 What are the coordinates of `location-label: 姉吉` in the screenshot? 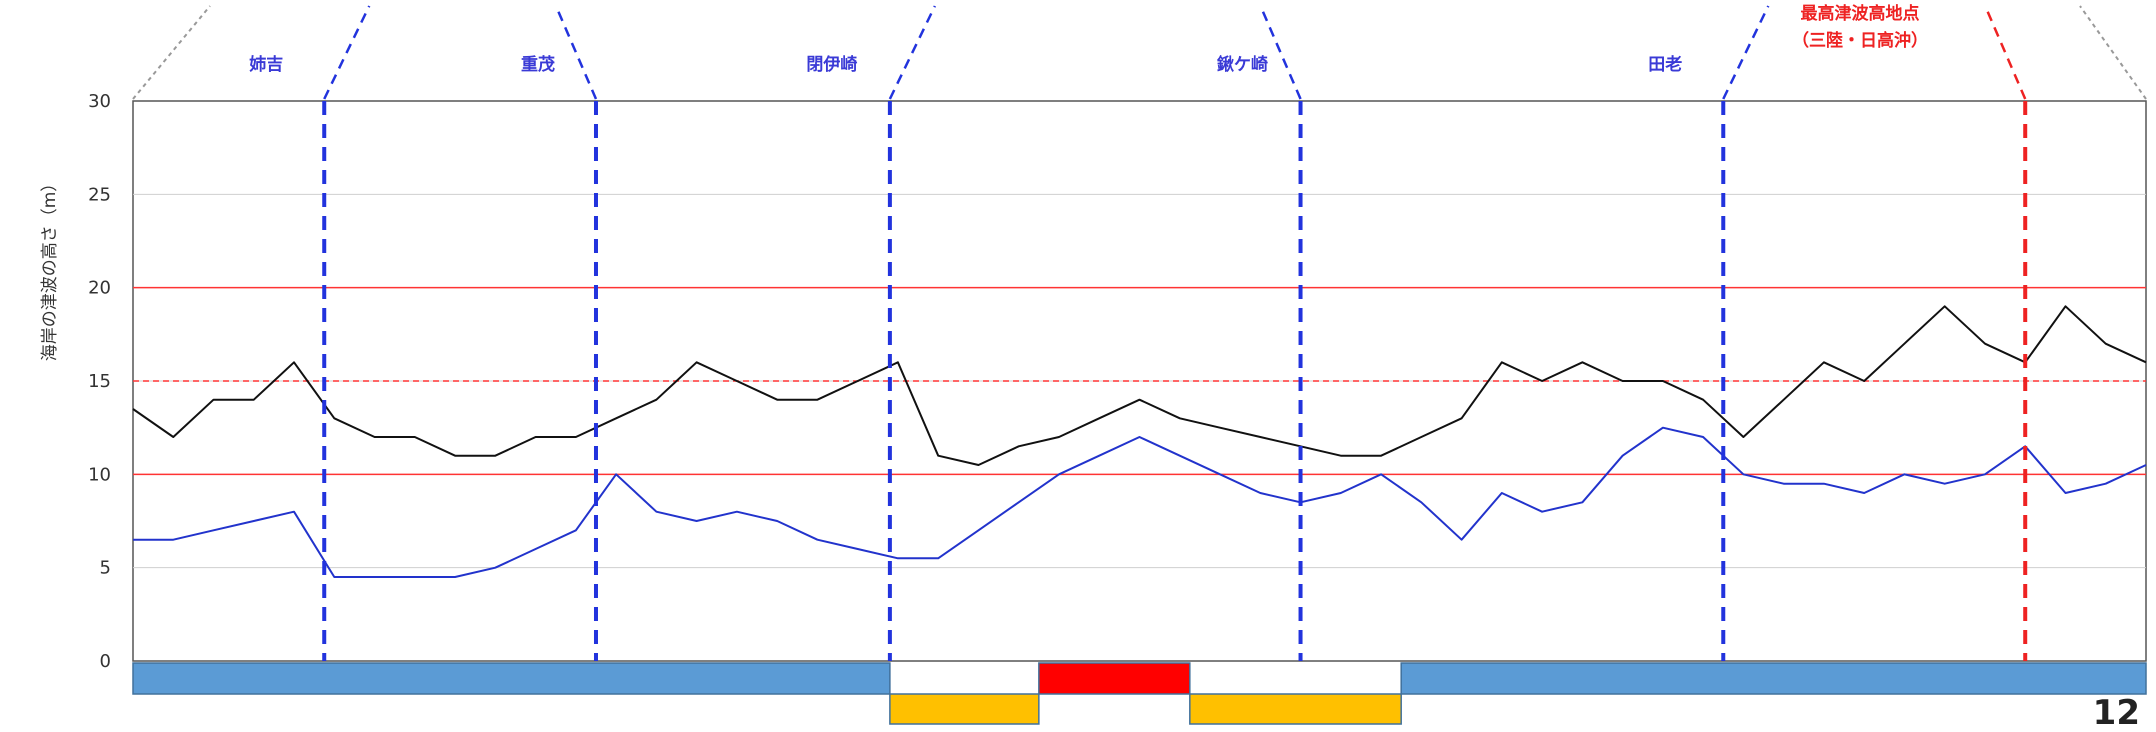 It's located at (266, 64).